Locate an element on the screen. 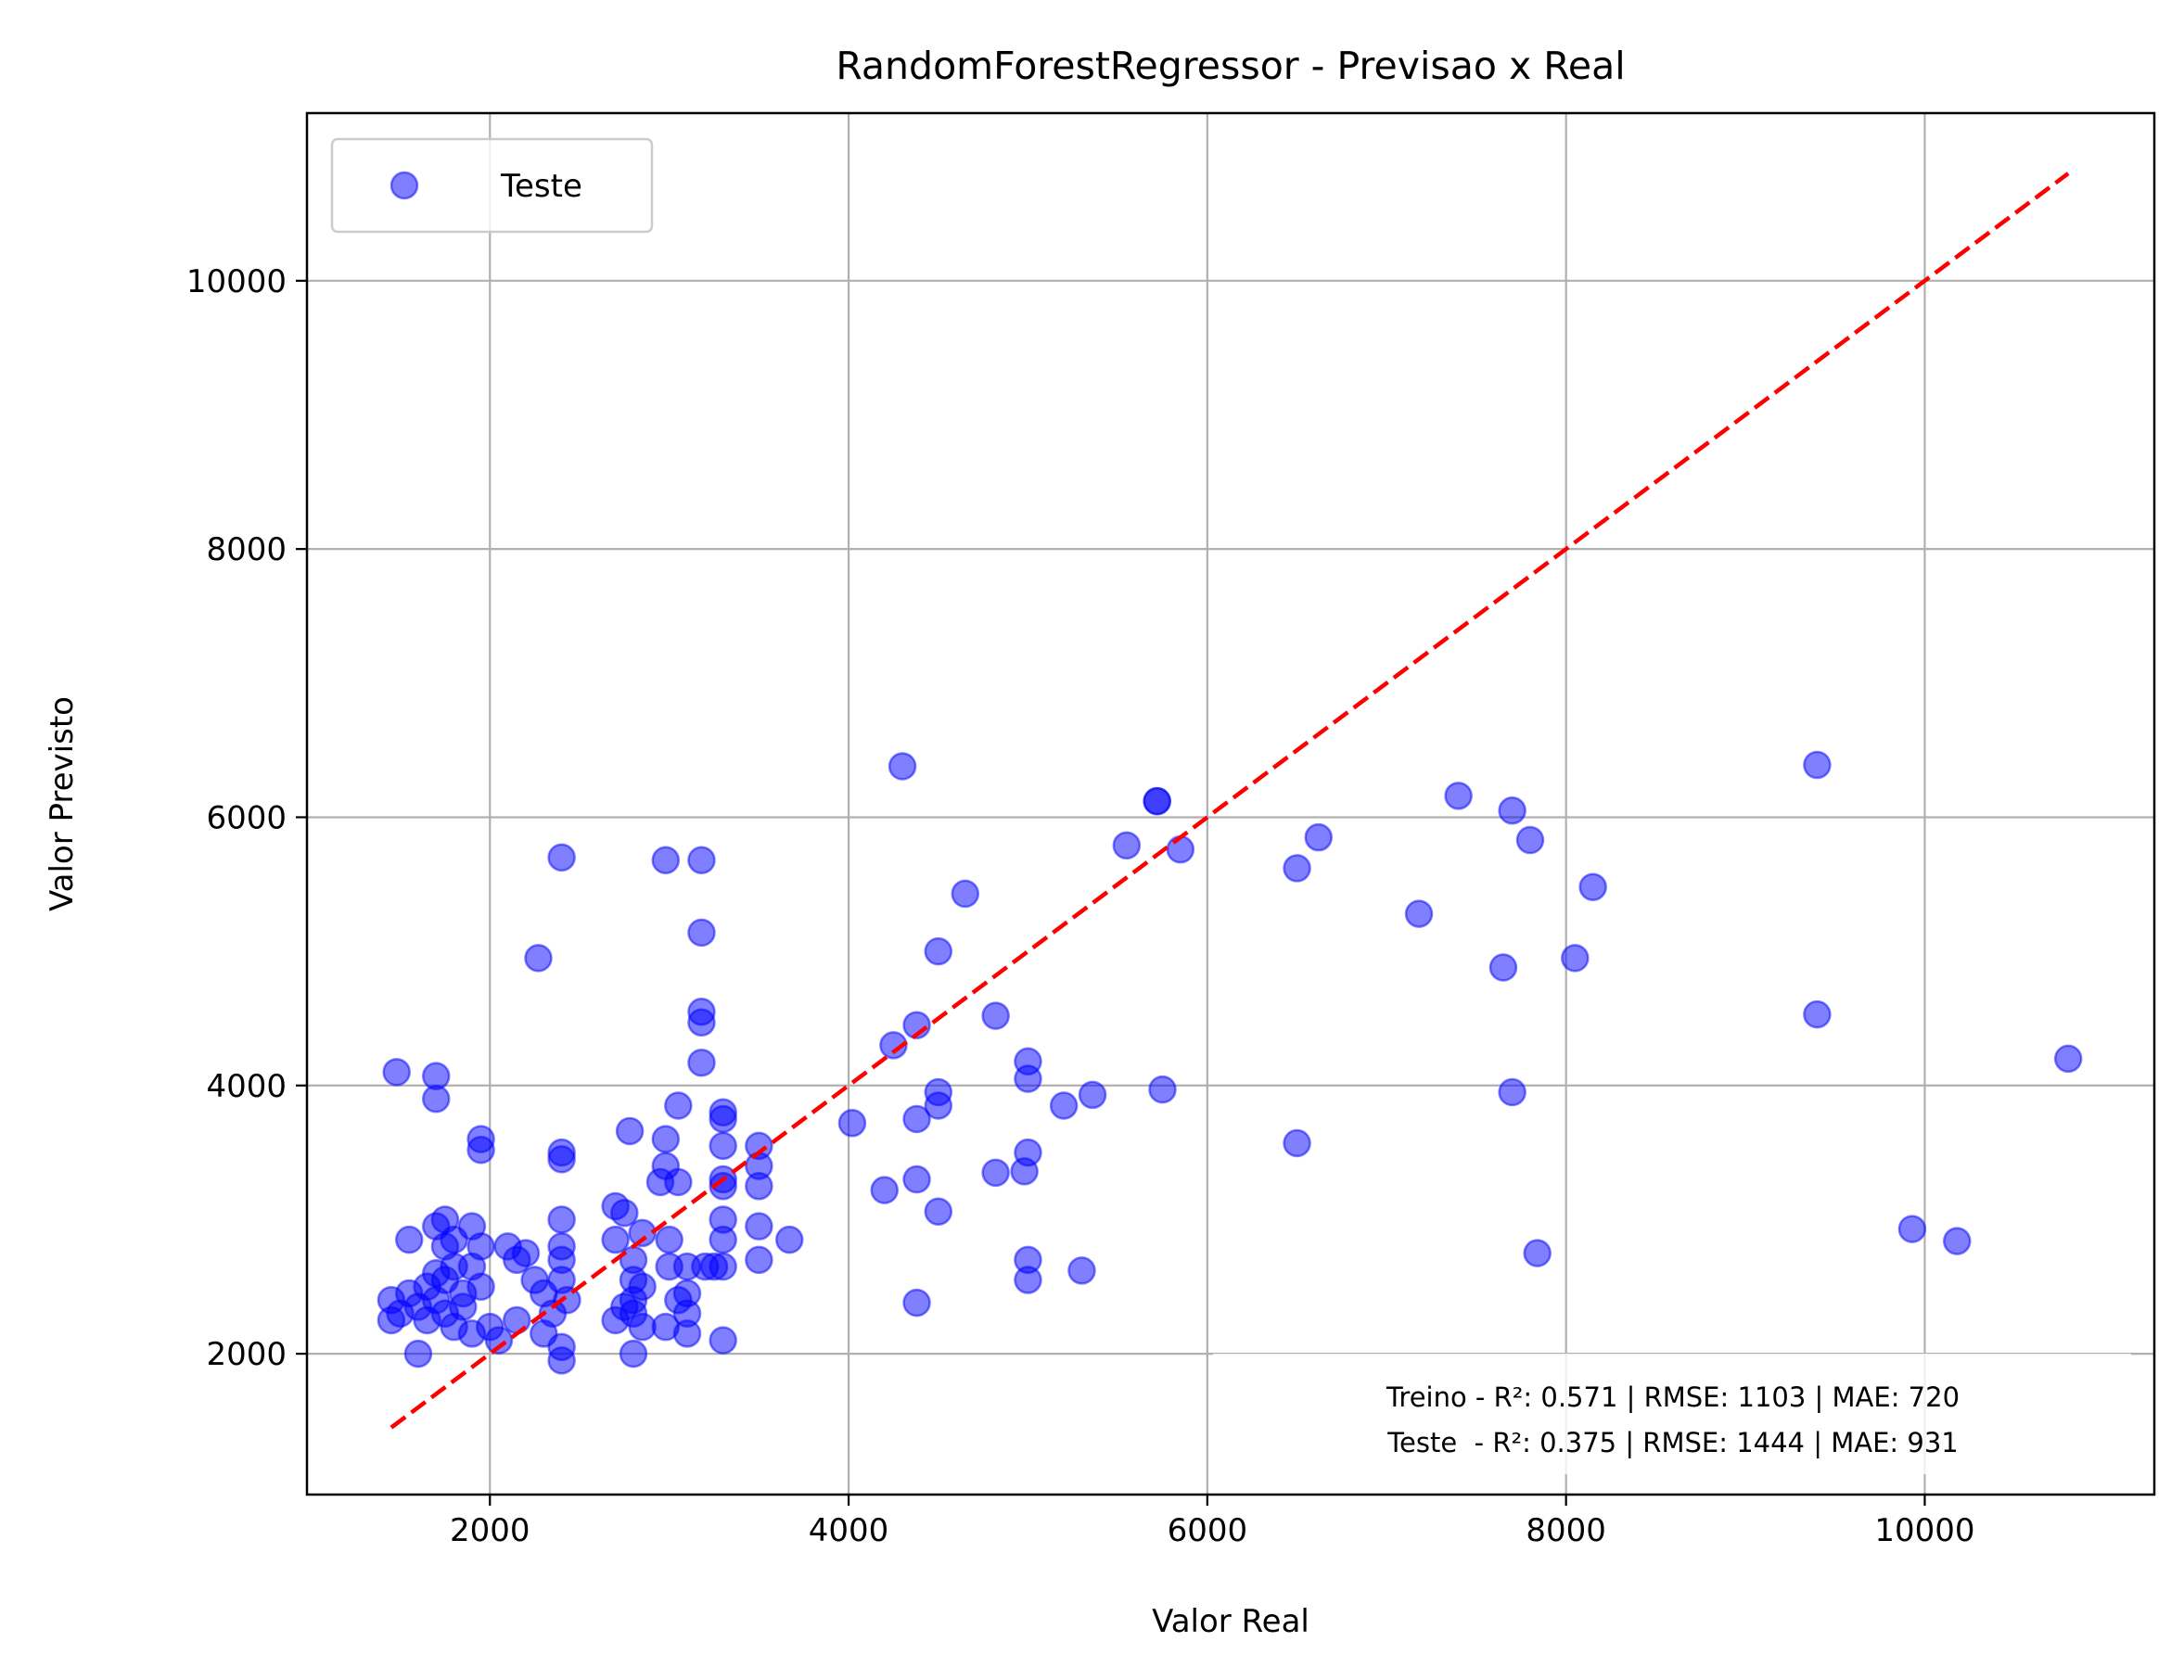  x-tick-label: 2000 is located at coordinates (490, 1530).